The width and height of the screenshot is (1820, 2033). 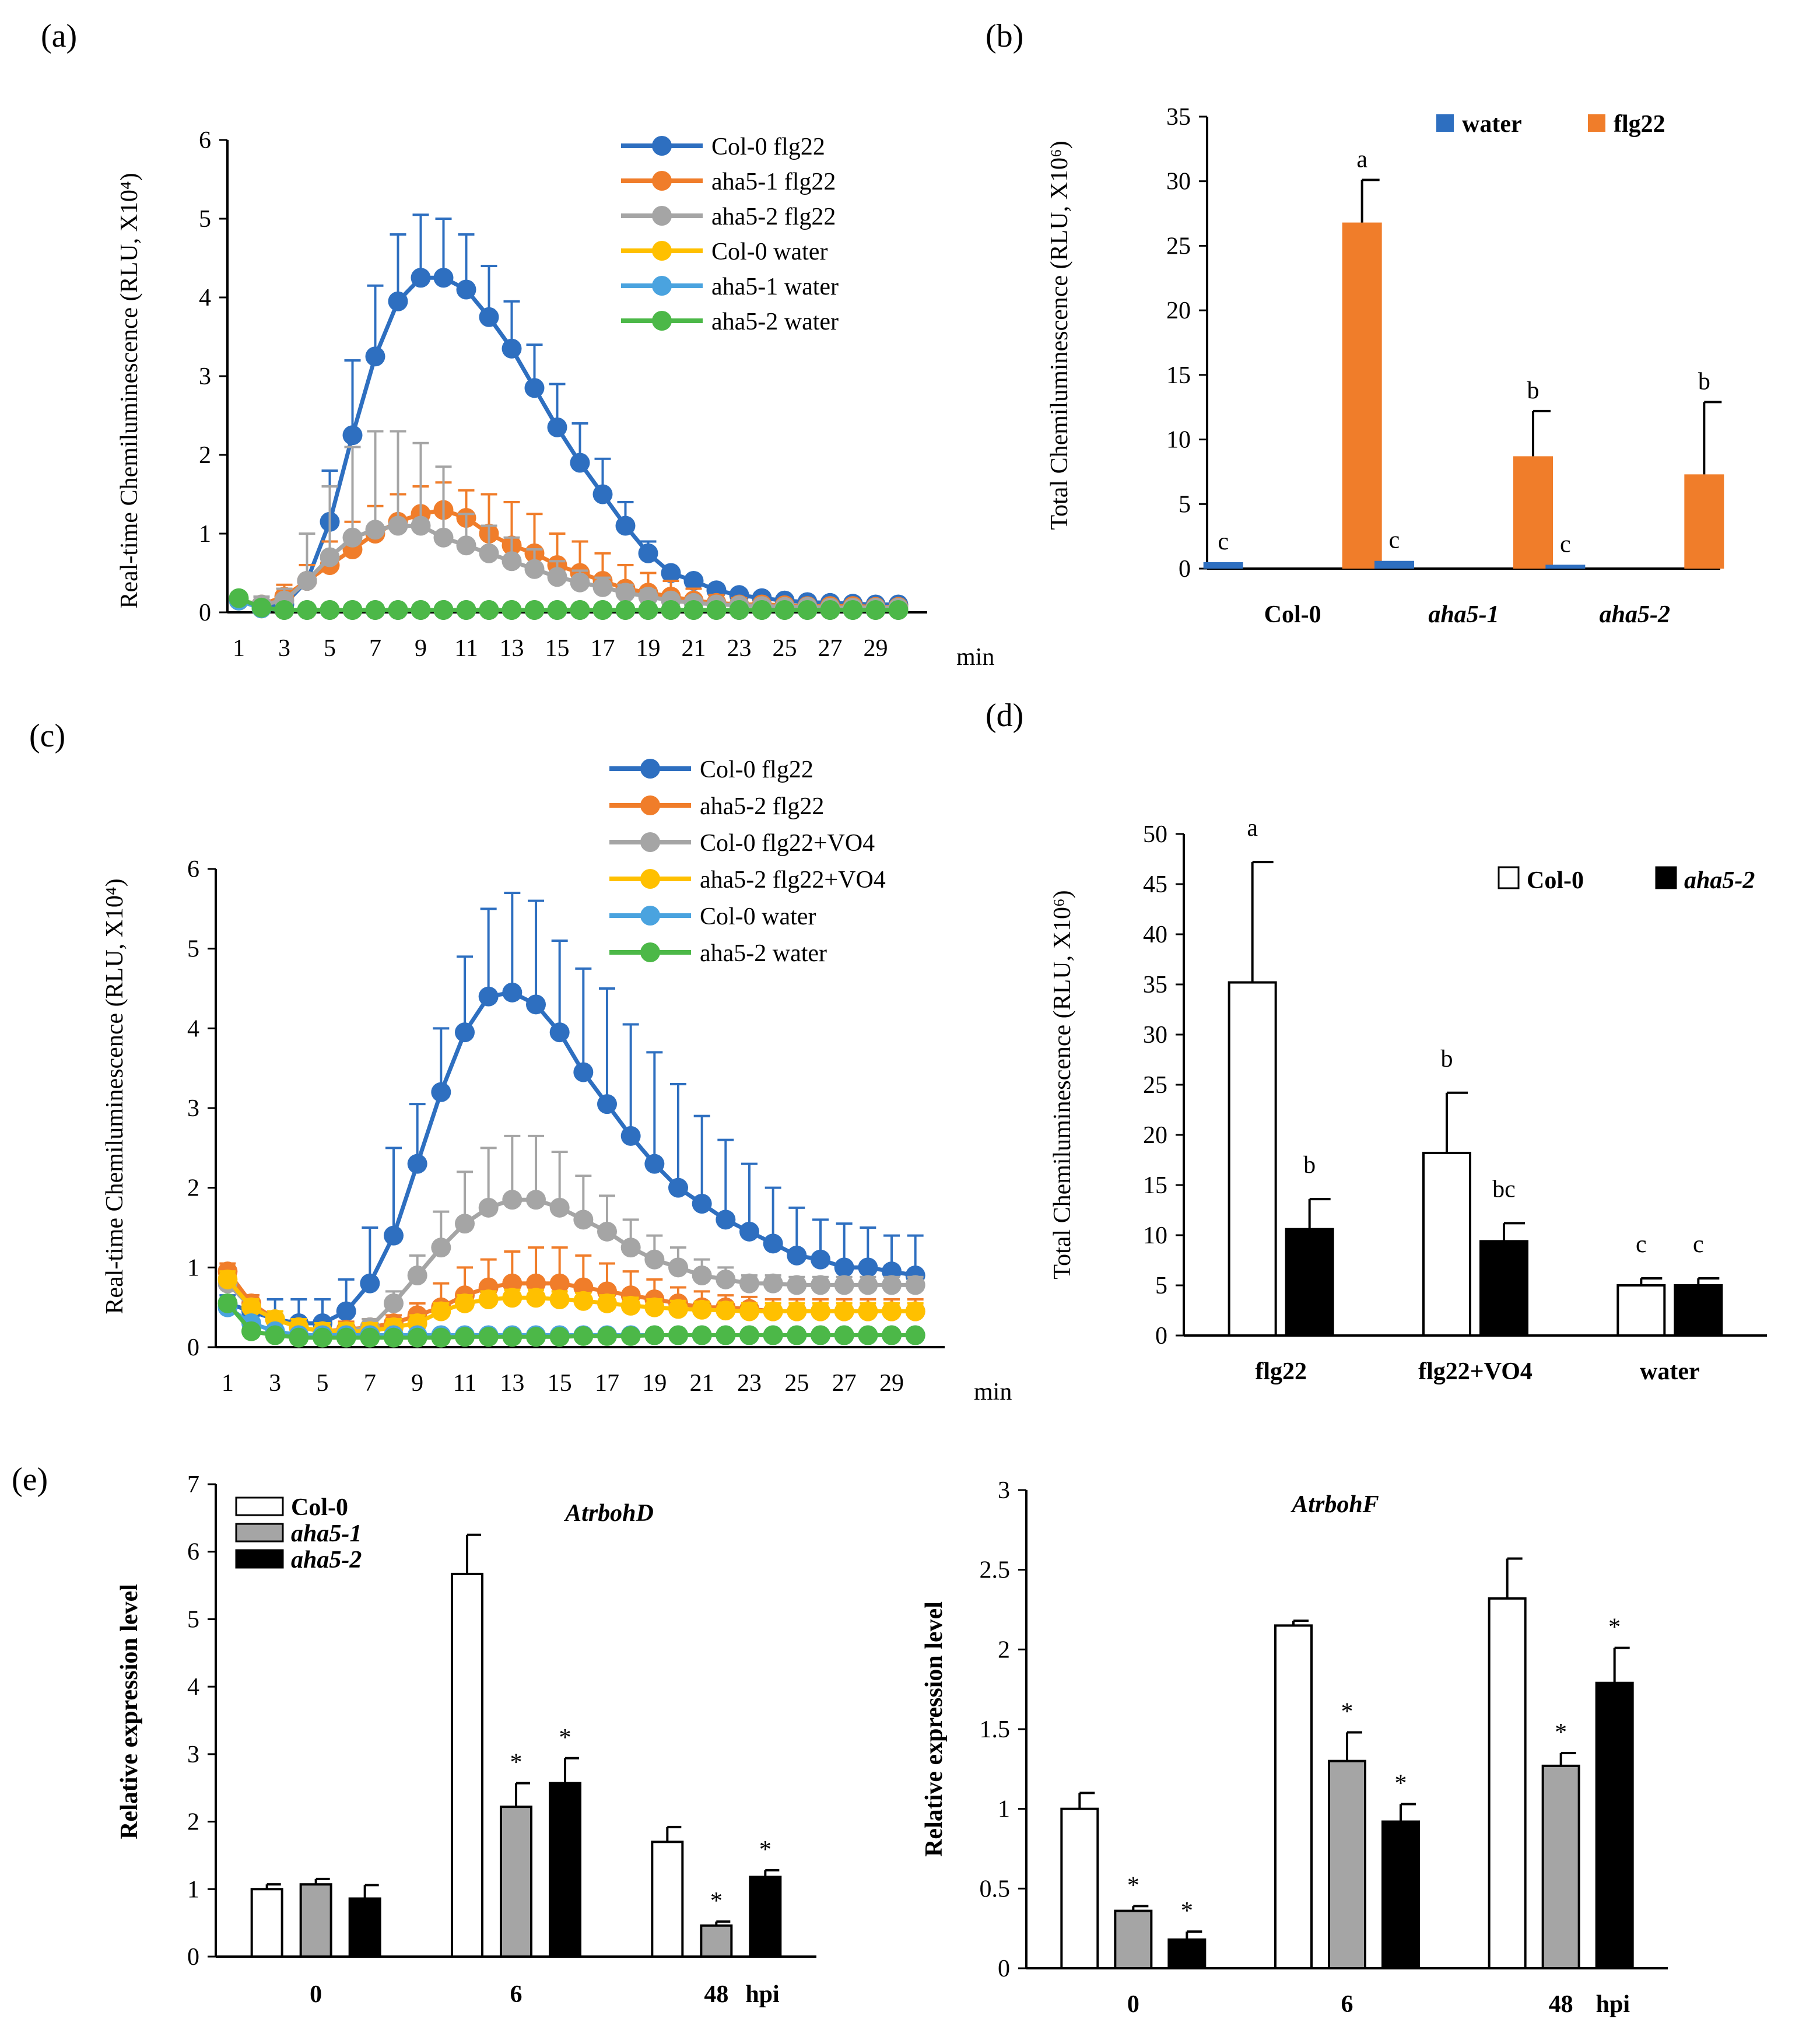 I want to click on legend-entry: aha5-2 flg22, so click(x=762, y=806).